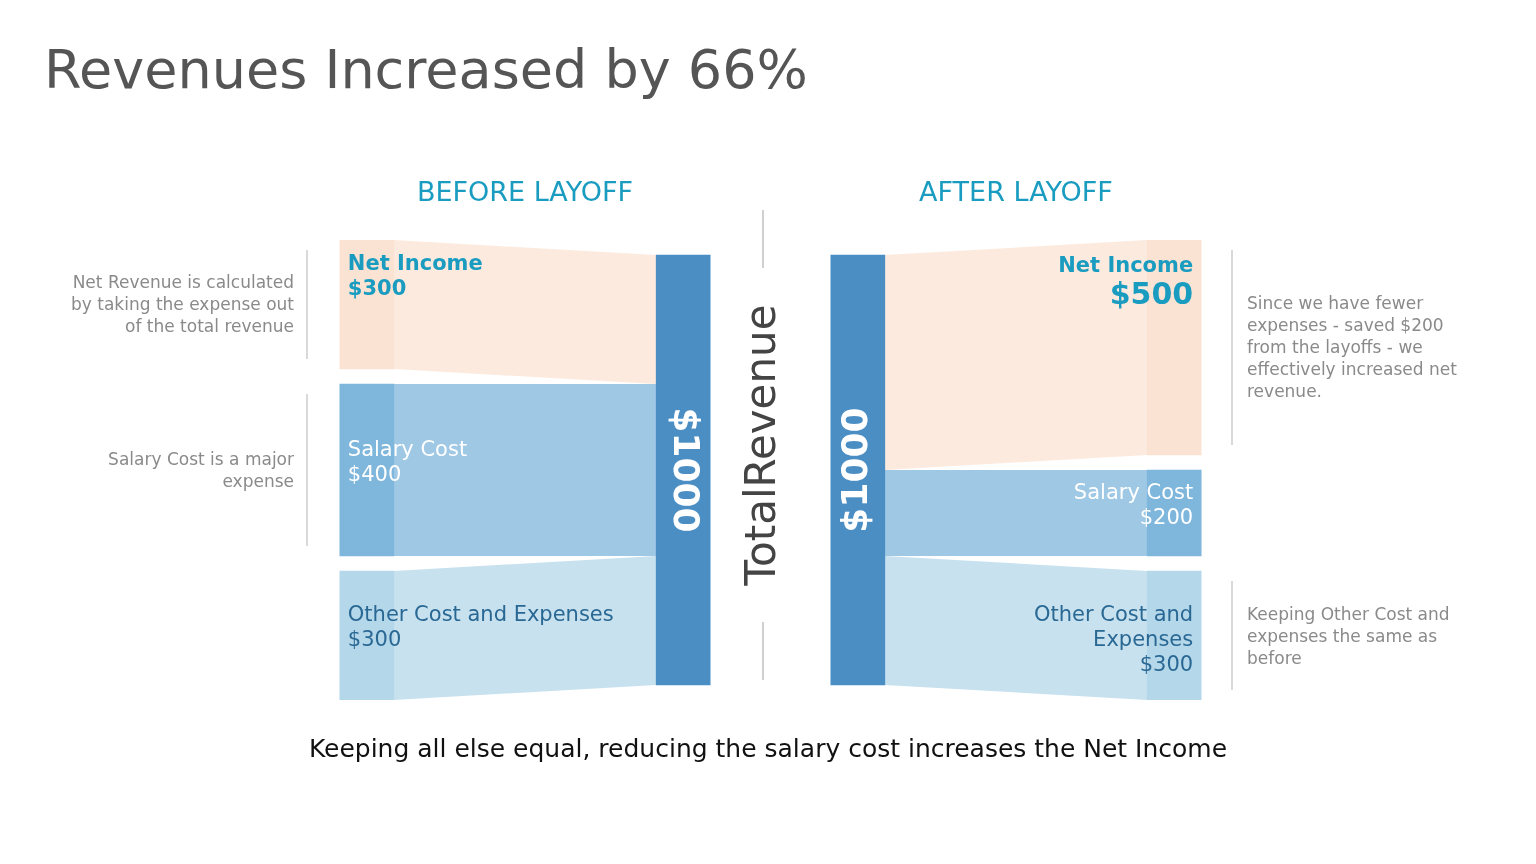  What do you see at coordinates (525, 191) in the screenshot?
I see `text: BEFORE LAYOFF` at bounding box center [525, 191].